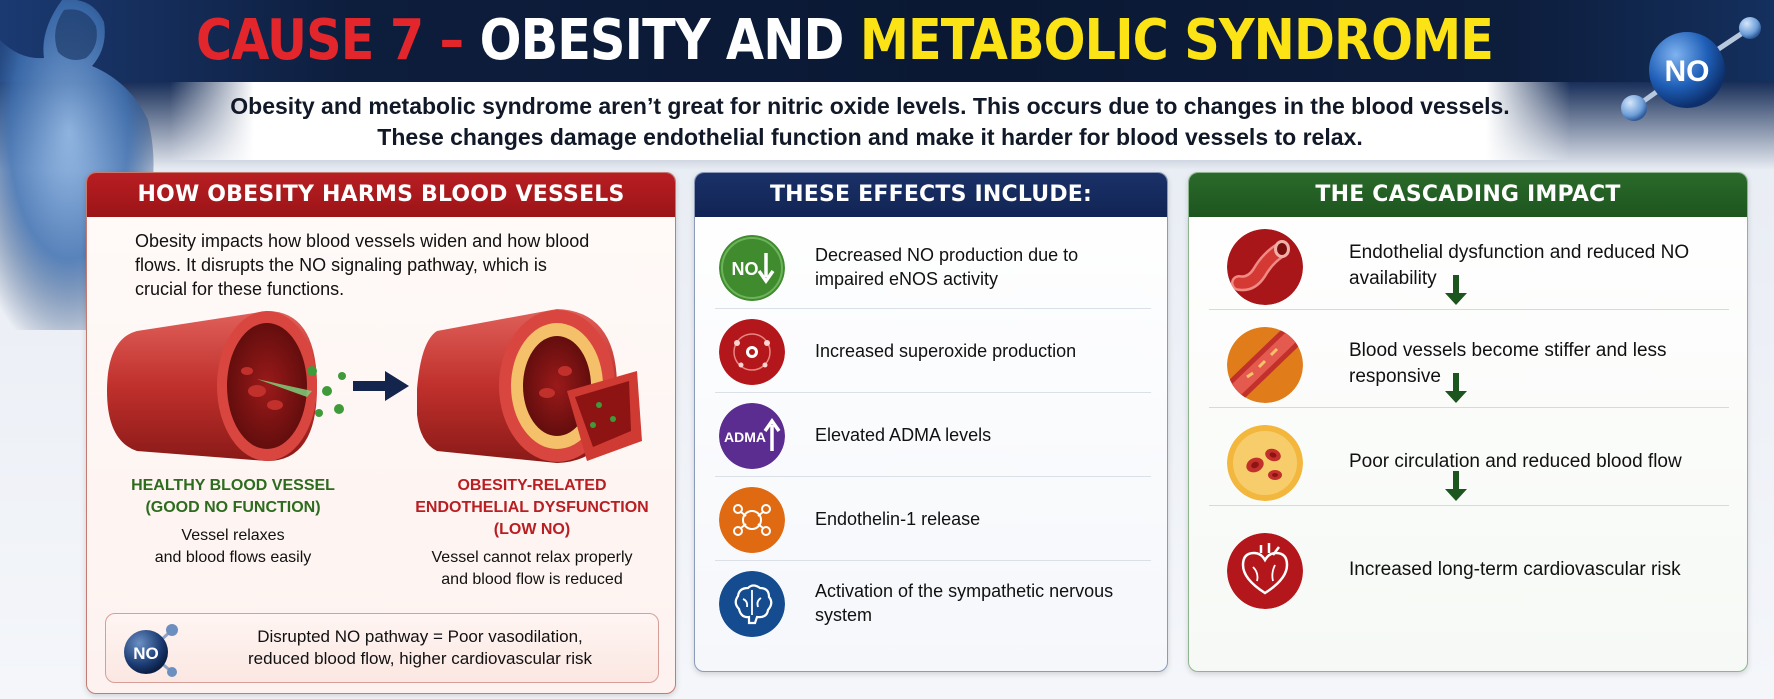 The image size is (1774, 699). Describe the element at coordinates (529, 386) in the screenshot. I see `damaged-vessel-illustration` at that location.